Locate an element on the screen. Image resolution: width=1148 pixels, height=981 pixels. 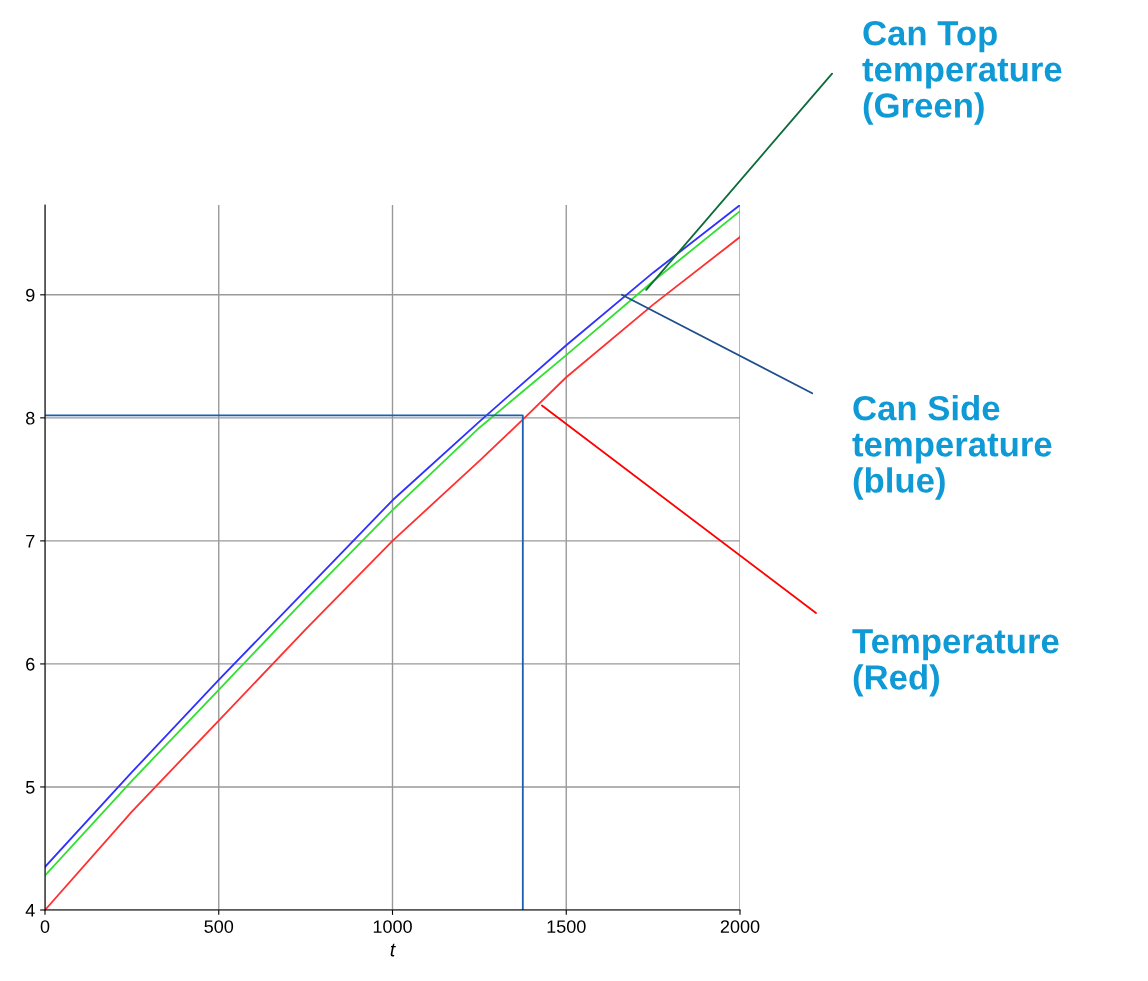
y-tick-label: 6 is located at coordinates (30, 664).